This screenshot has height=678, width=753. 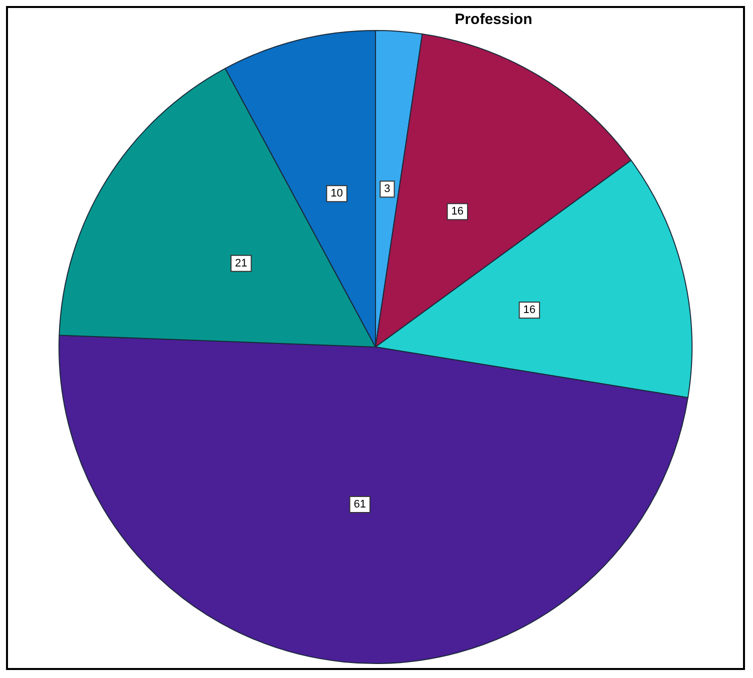 I want to click on data-label: 61, so click(x=360, y=504).